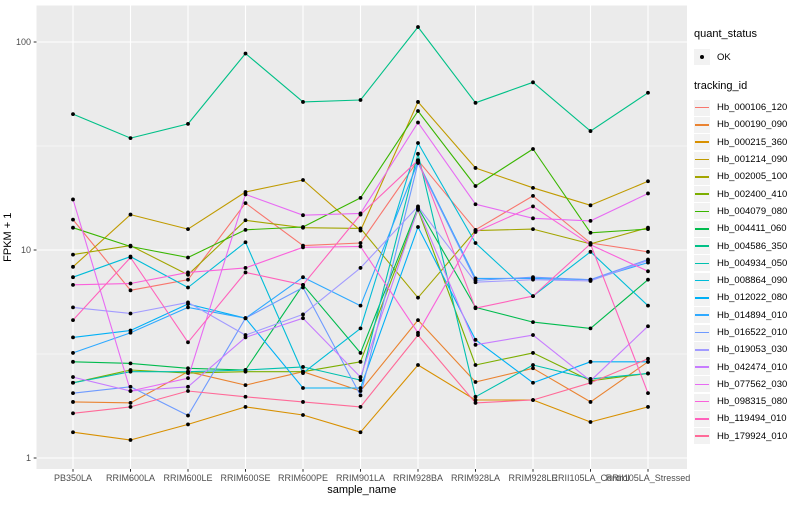 The width and height of the screenshot is (800, 505). I want to click on legend-item: Hb_042474_010, so click(747, 367).